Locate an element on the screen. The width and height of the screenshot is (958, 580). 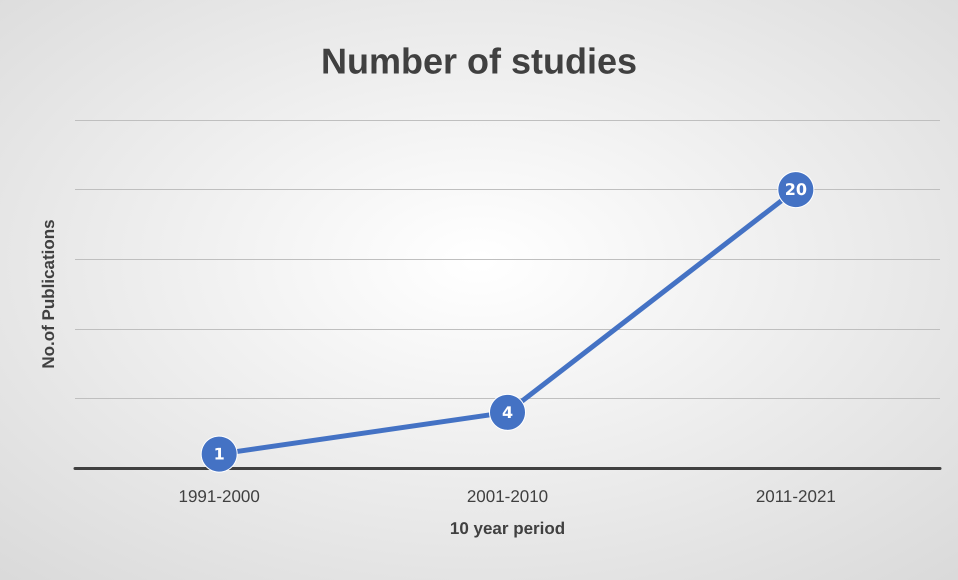
x-tick-label: 2011-2021 is located at coordinates (796, 496).